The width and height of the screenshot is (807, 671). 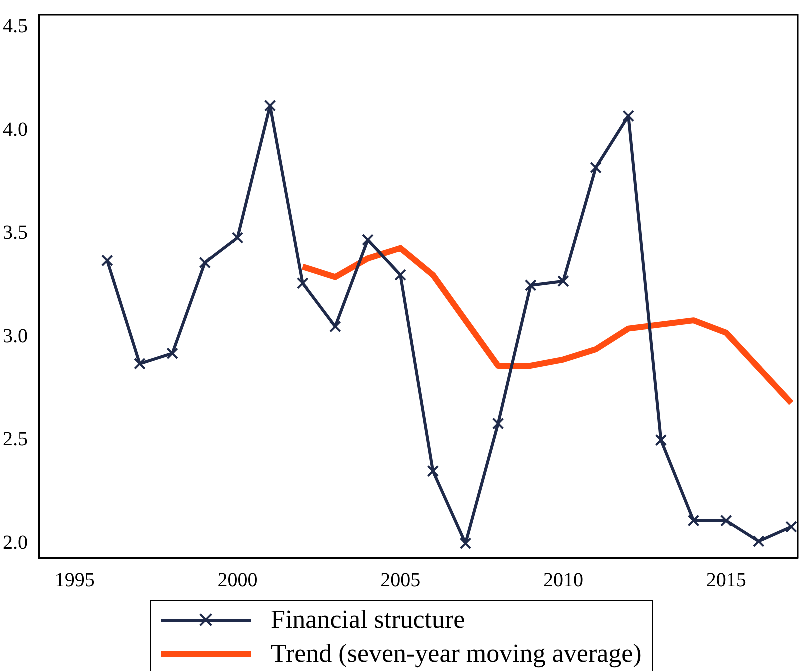 I want to click on x-tick-label: 2000, so click(x=238, y=580).